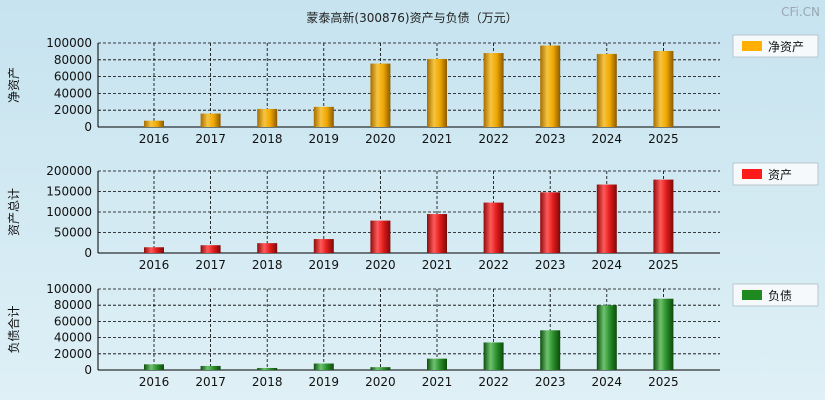 The width and height of the screenshot is (825, 400). I want to click on y-axis-label: 净资产, so click(14, 85).